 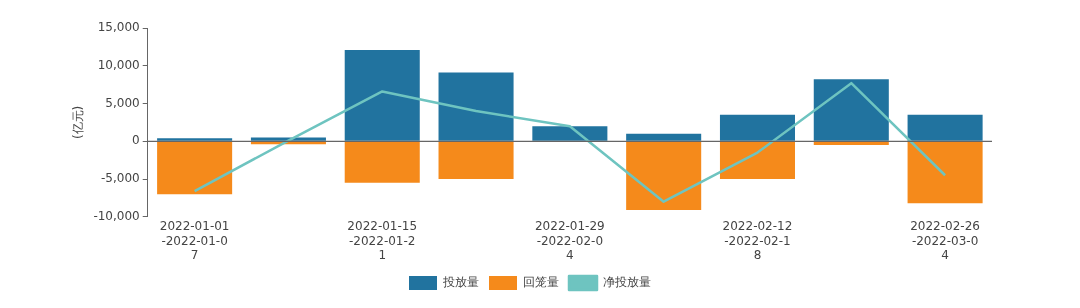 What do you see at coordinates (569, 240) in the screenshot?
I see `x-tick-label: 2022-01-29-2022-02-04` at bounding box center [569, 240].